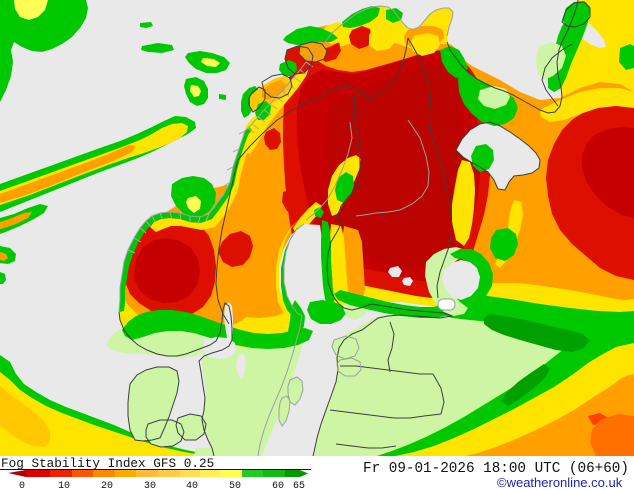  Describe the element at coordinates (235, 485) in the screenshot. I see `svg-text: 50` at that location.